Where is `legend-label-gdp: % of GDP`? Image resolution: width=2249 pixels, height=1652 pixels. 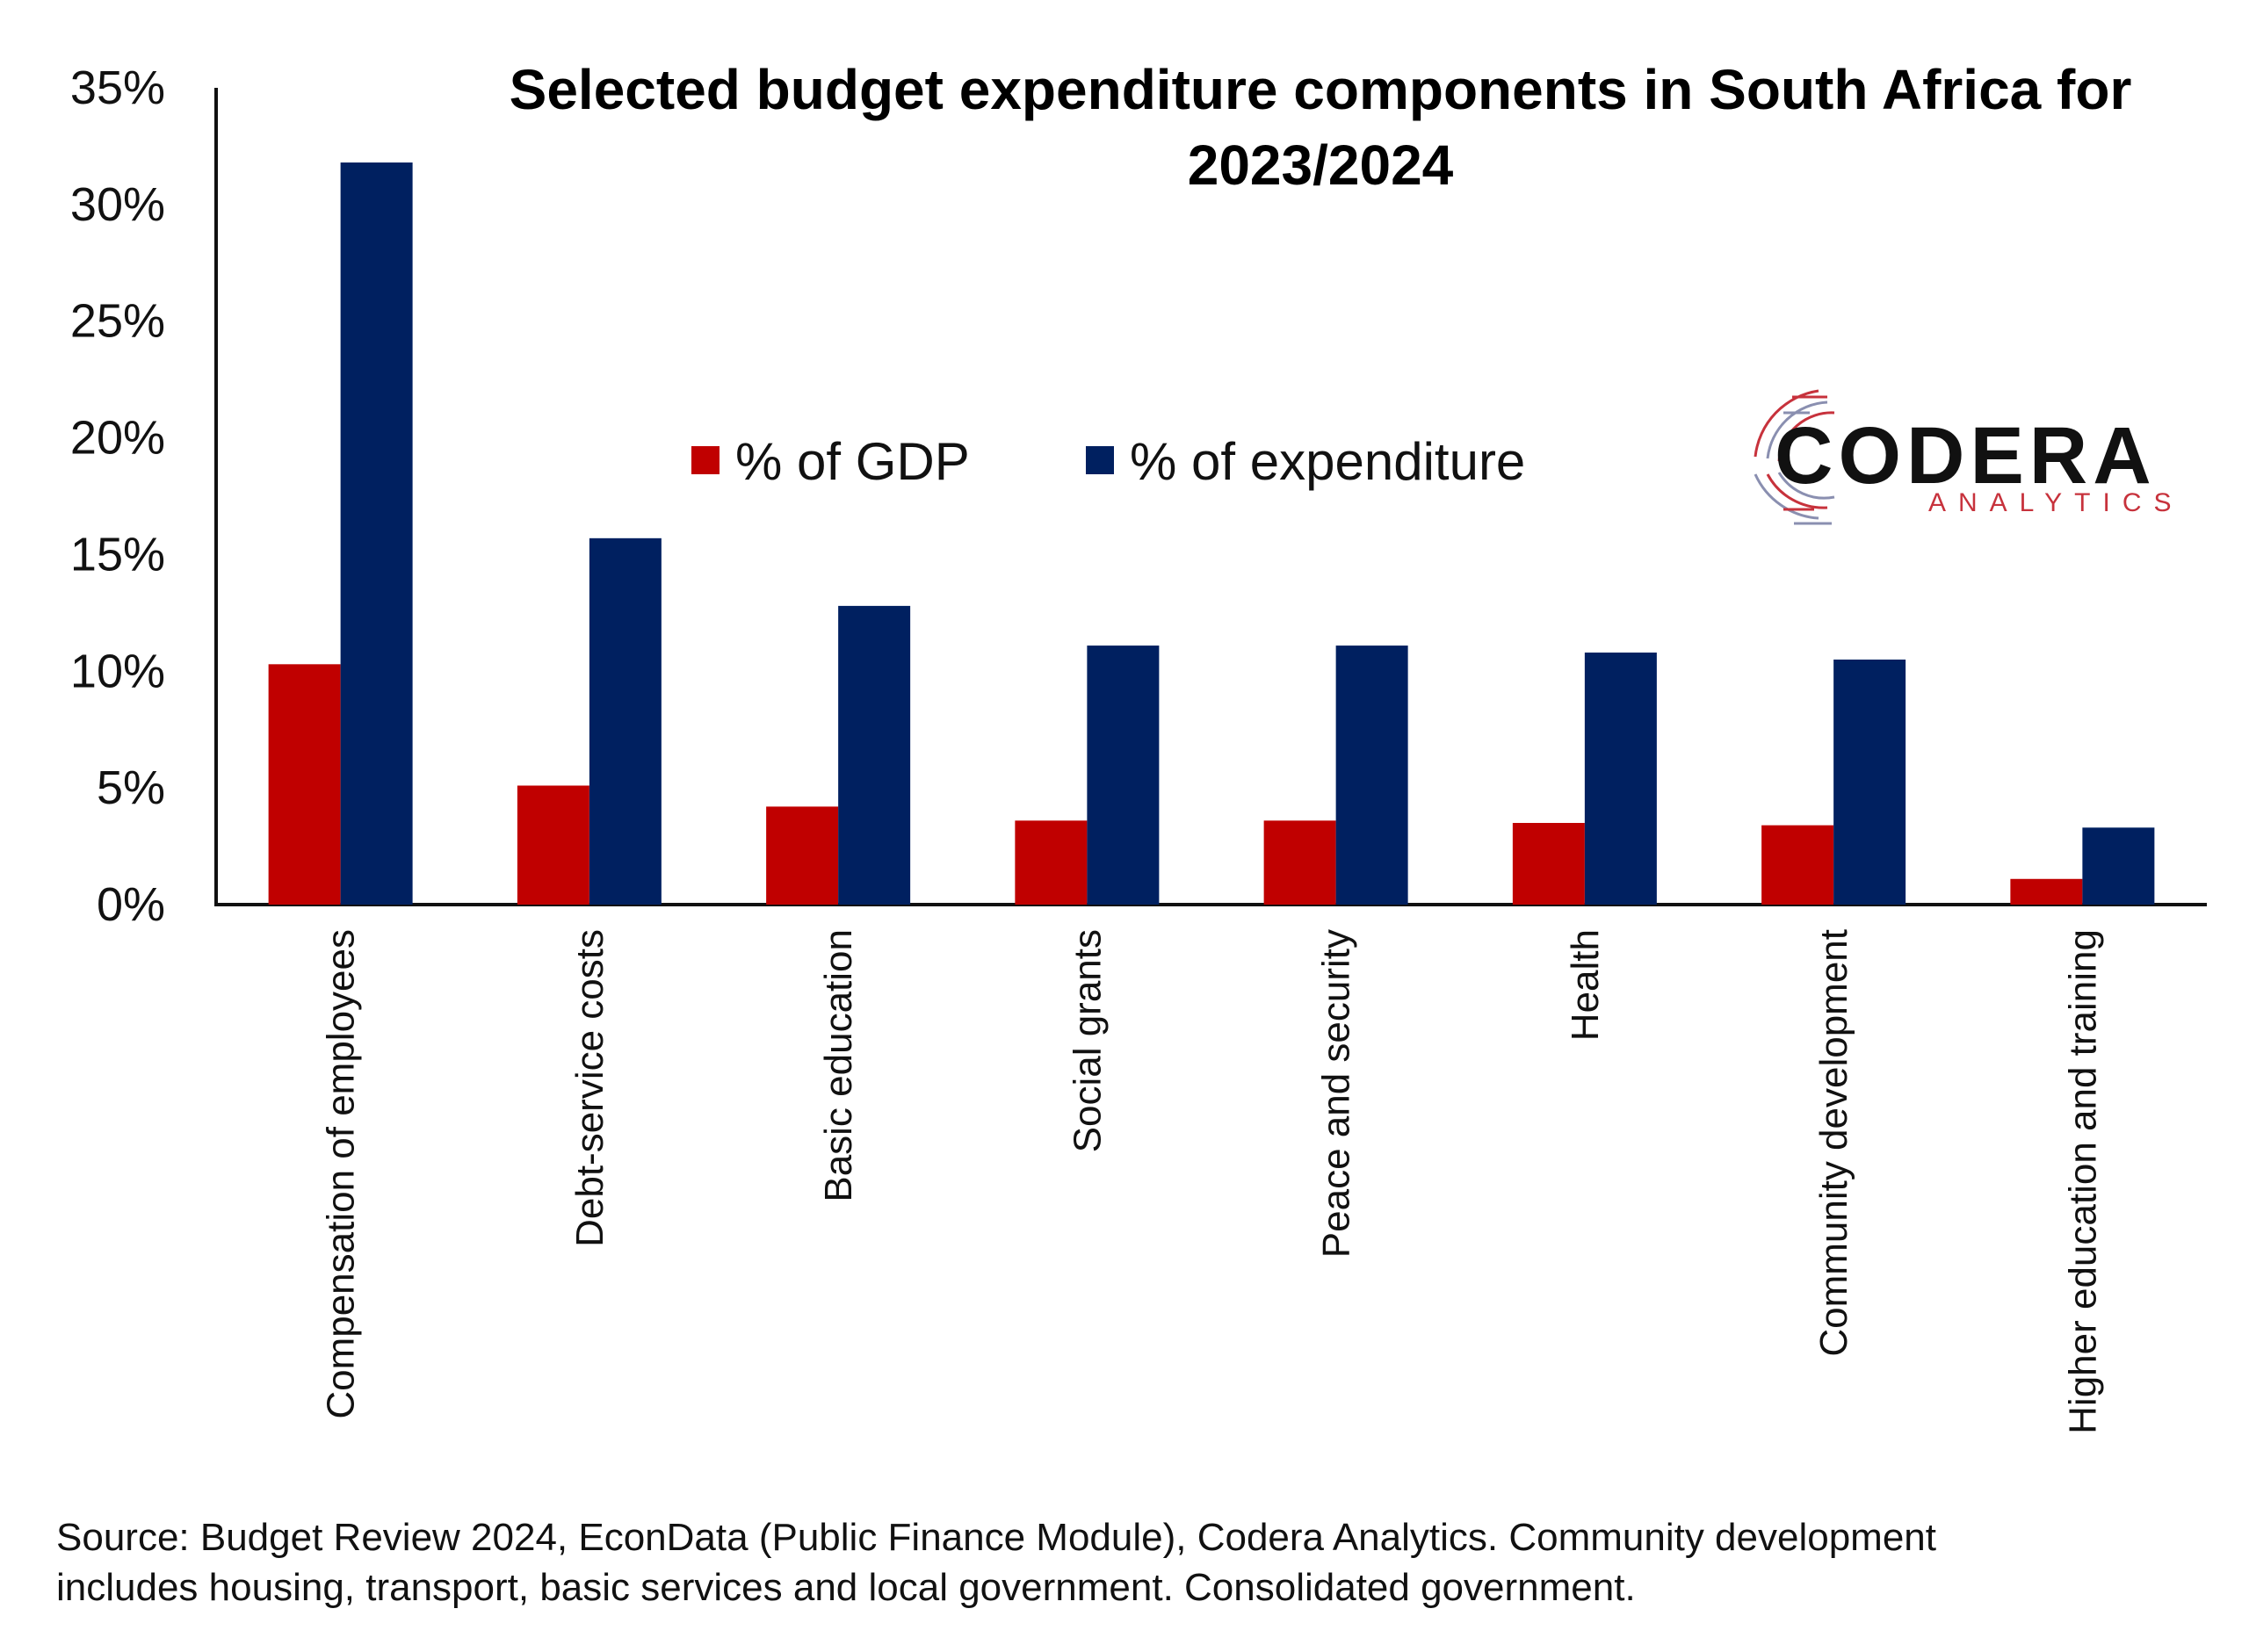
legend-label-gdp: % of GDP is located at coordinates (852, 461).